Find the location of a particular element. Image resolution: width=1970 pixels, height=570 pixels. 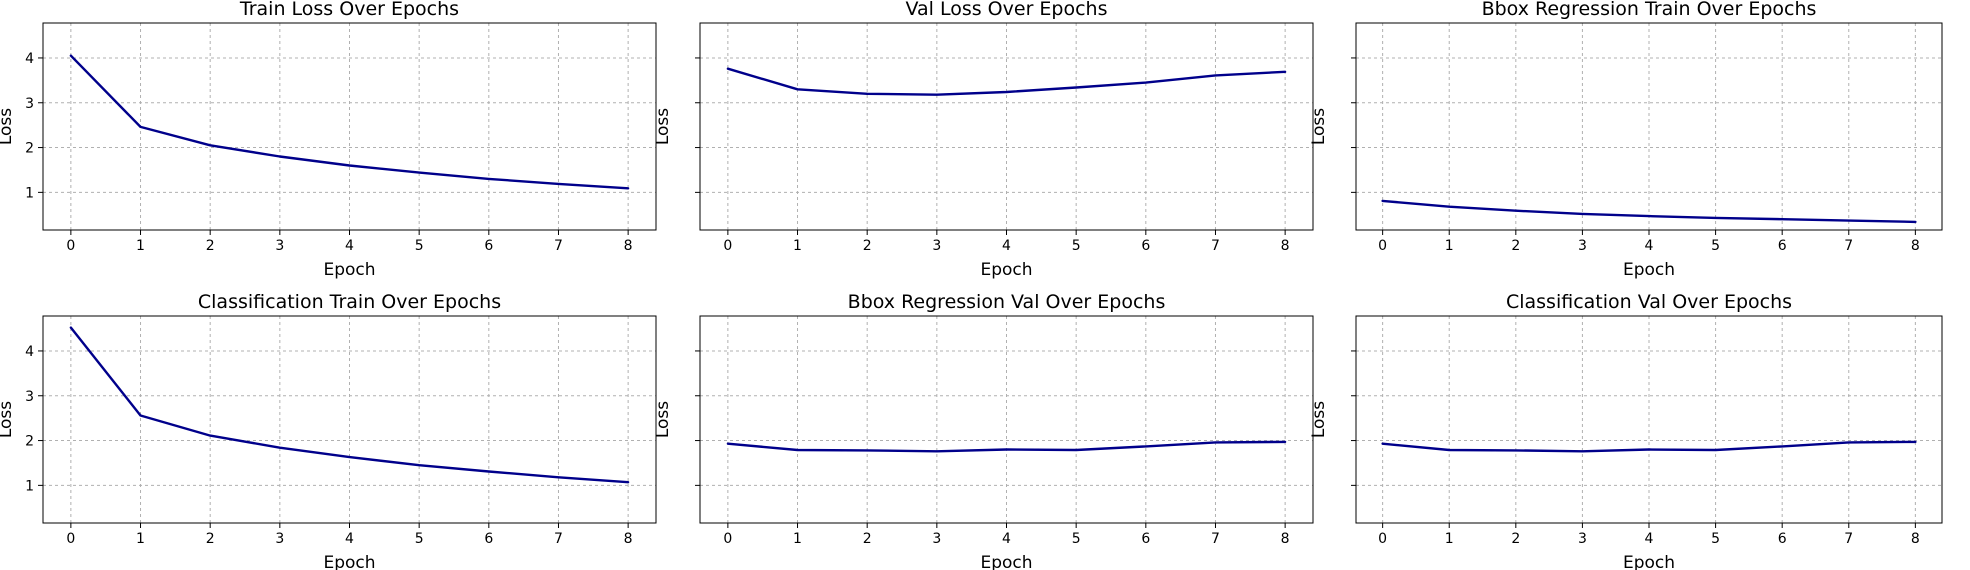

subplot-title: Bbox Regression Train Over Epochs is located at coordinates (1649, 10).